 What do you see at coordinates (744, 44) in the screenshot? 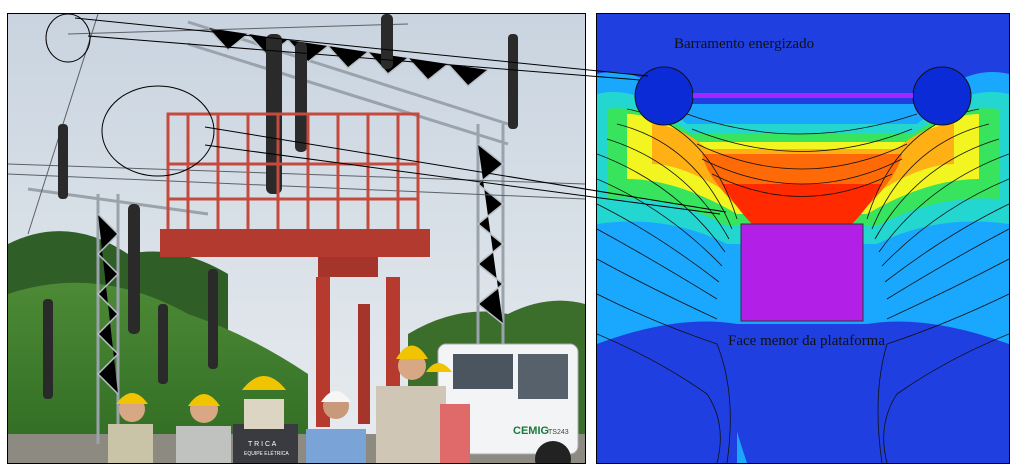
I see `busbar-label: Barramento energizado` at bounding box center [744, 44].